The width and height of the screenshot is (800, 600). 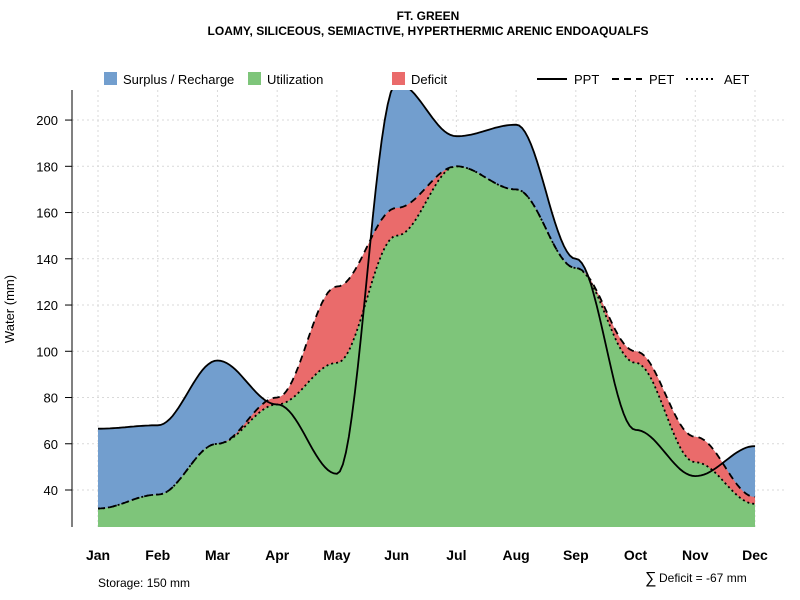 I want to click on y-ticks: 40 60 80 100 120 140 160 180 200, so click(x=54, y=305).